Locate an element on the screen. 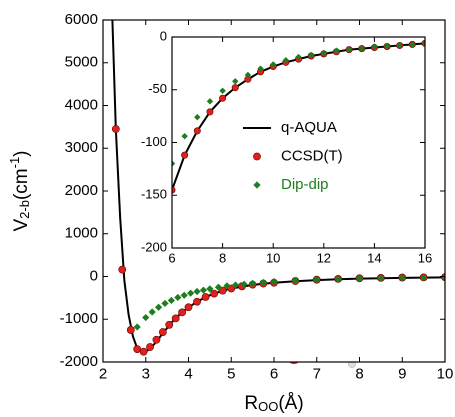 This screenshot has height=417, width=455. y-tick-label: -200 is located at coordinates (154, 246).